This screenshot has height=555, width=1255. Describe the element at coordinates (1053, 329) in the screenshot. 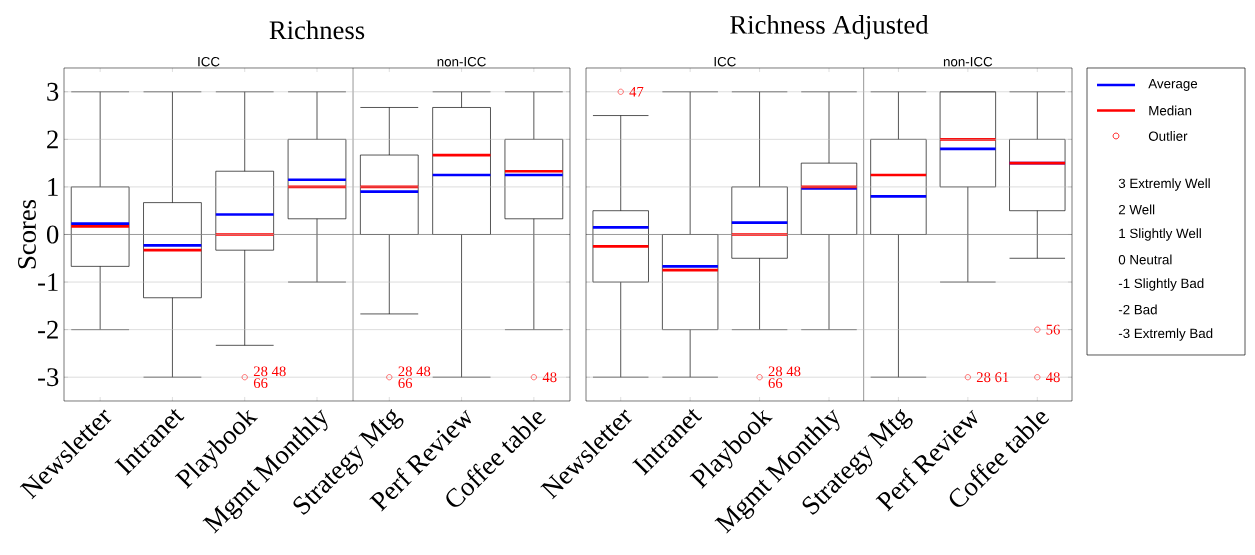

I see `annotation: 56` at that location.